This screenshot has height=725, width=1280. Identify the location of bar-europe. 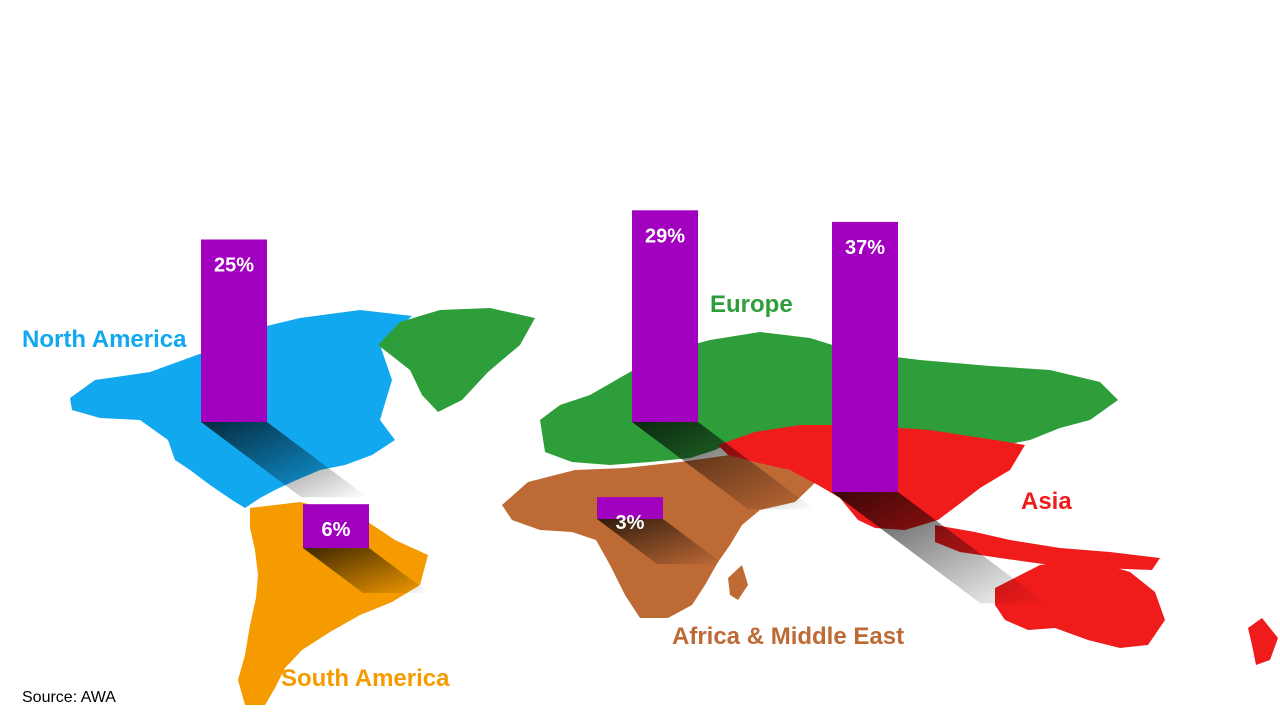
(665, 316).